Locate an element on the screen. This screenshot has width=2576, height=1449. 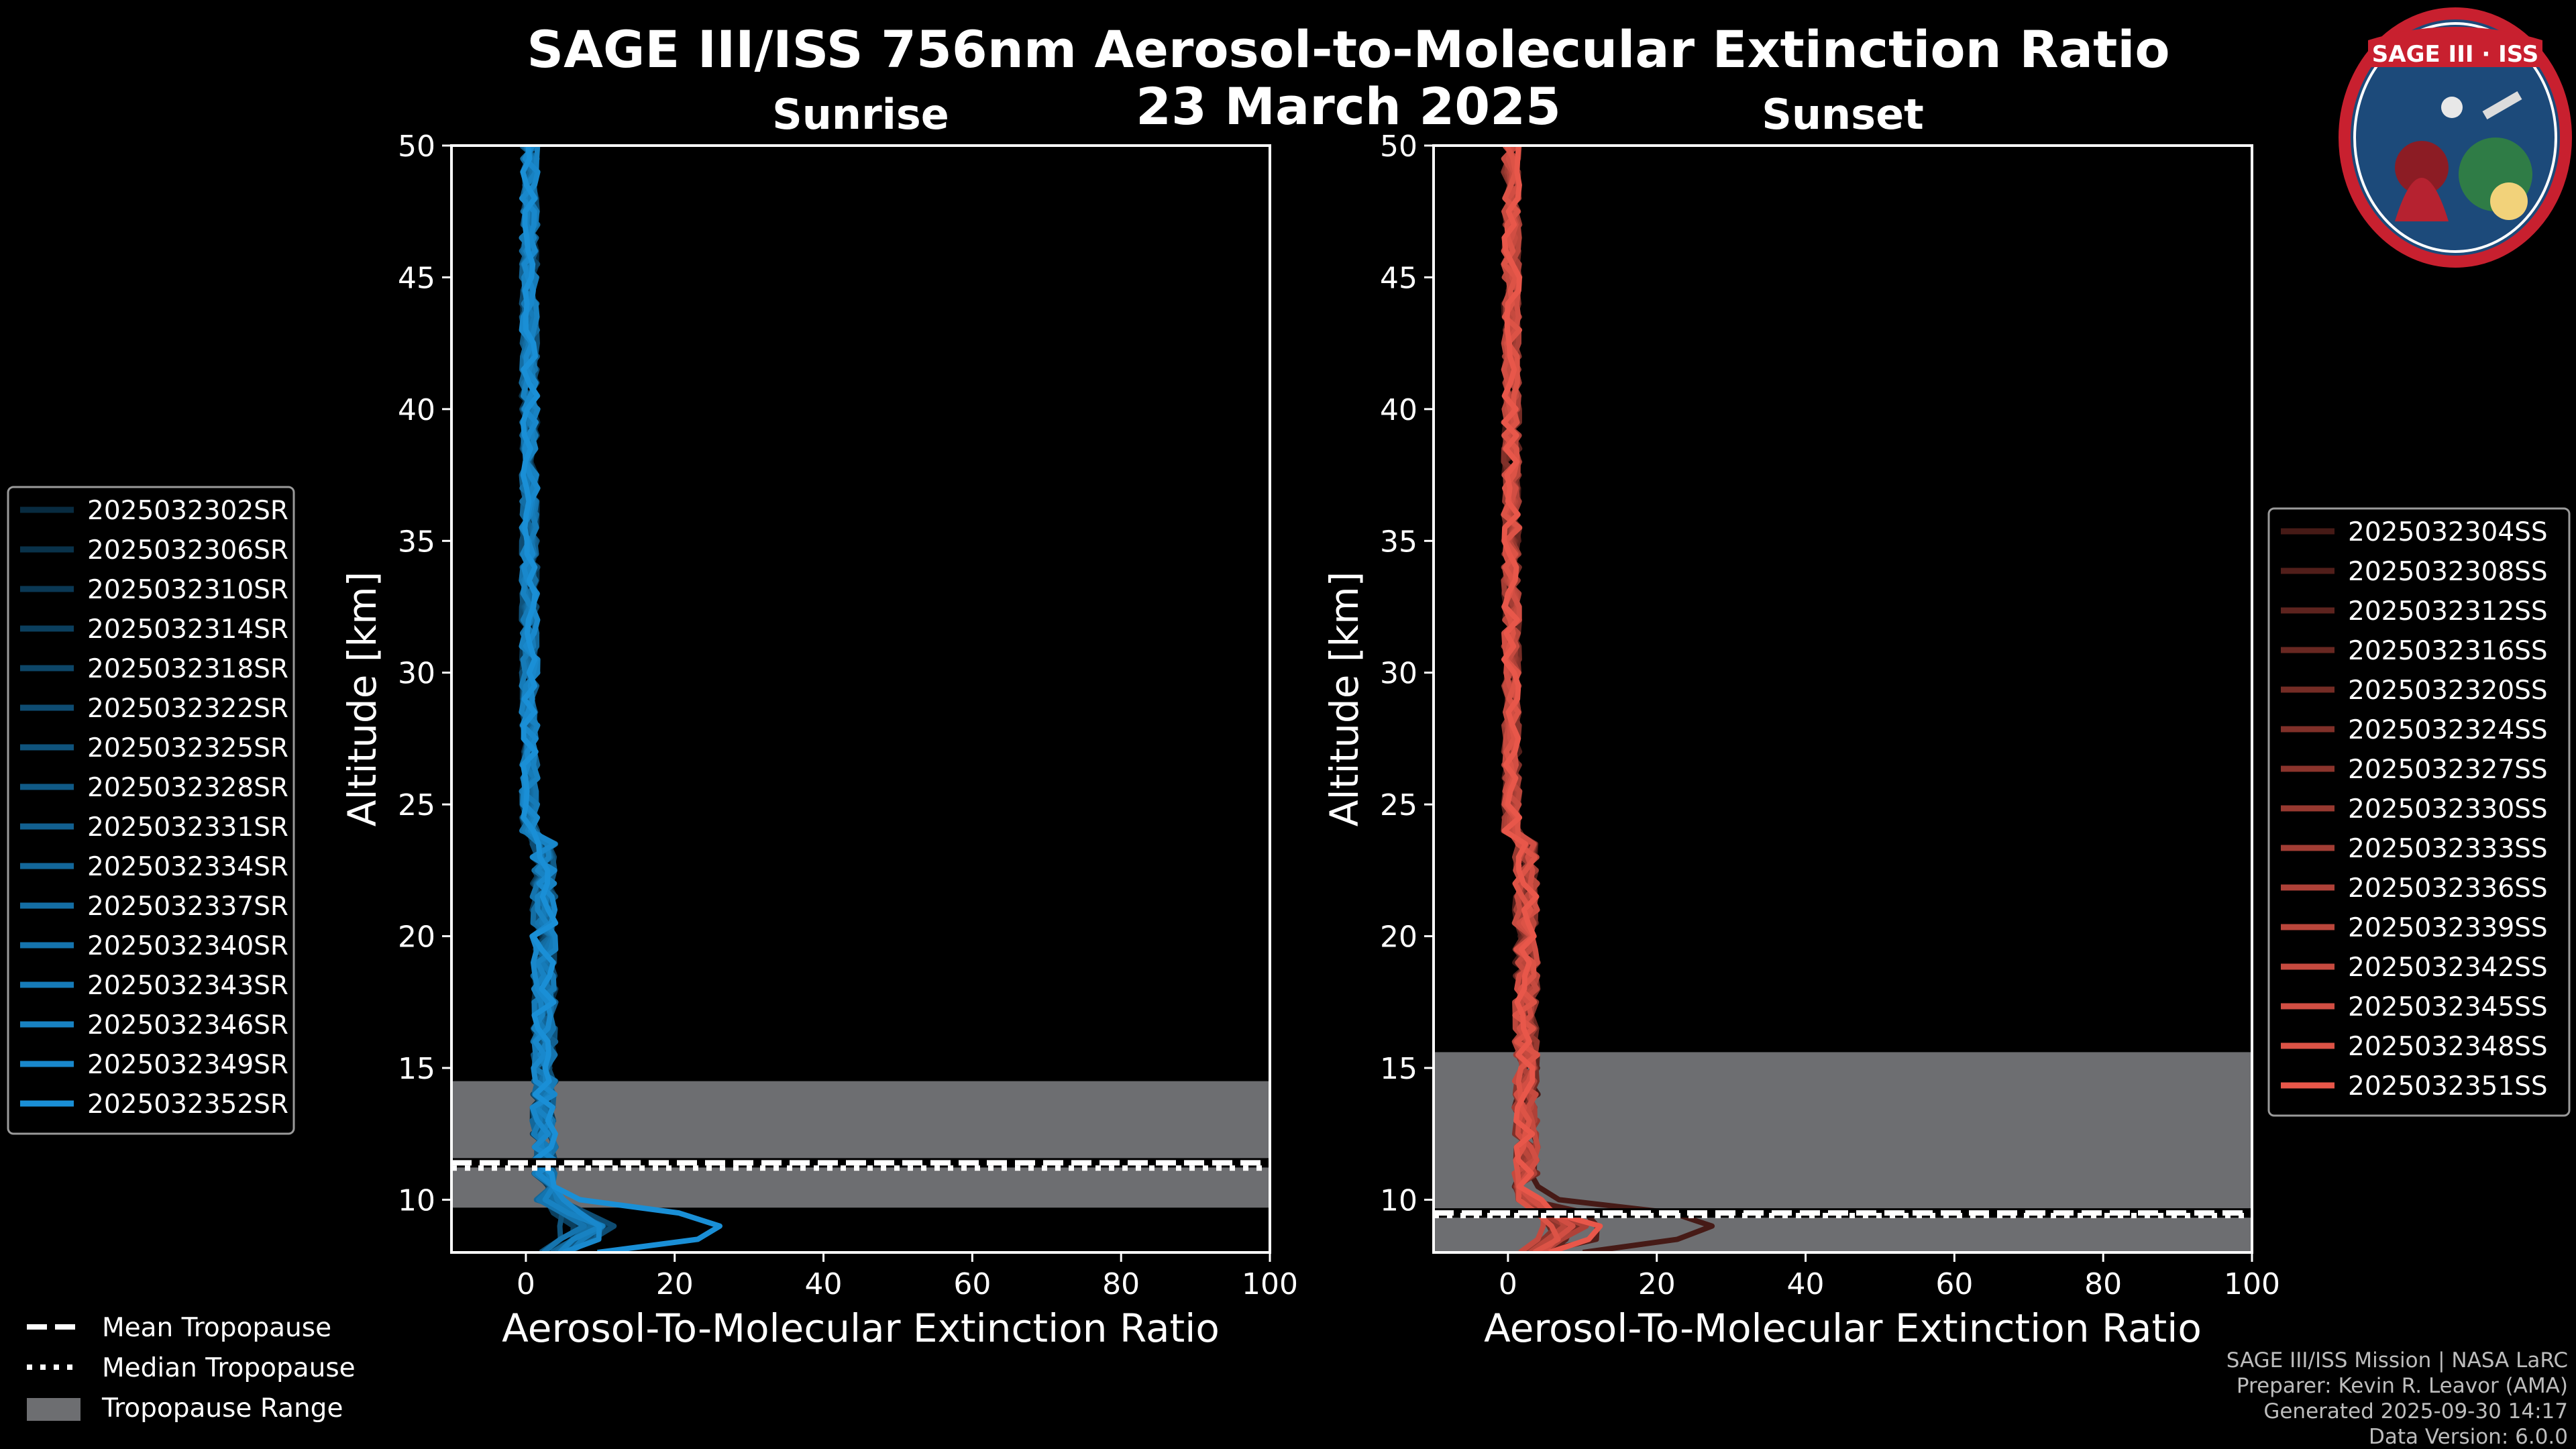
sunrise-xlabel: Aerosol-To-Molecular Extinction Ratio is located at coordinates (861, 1328).